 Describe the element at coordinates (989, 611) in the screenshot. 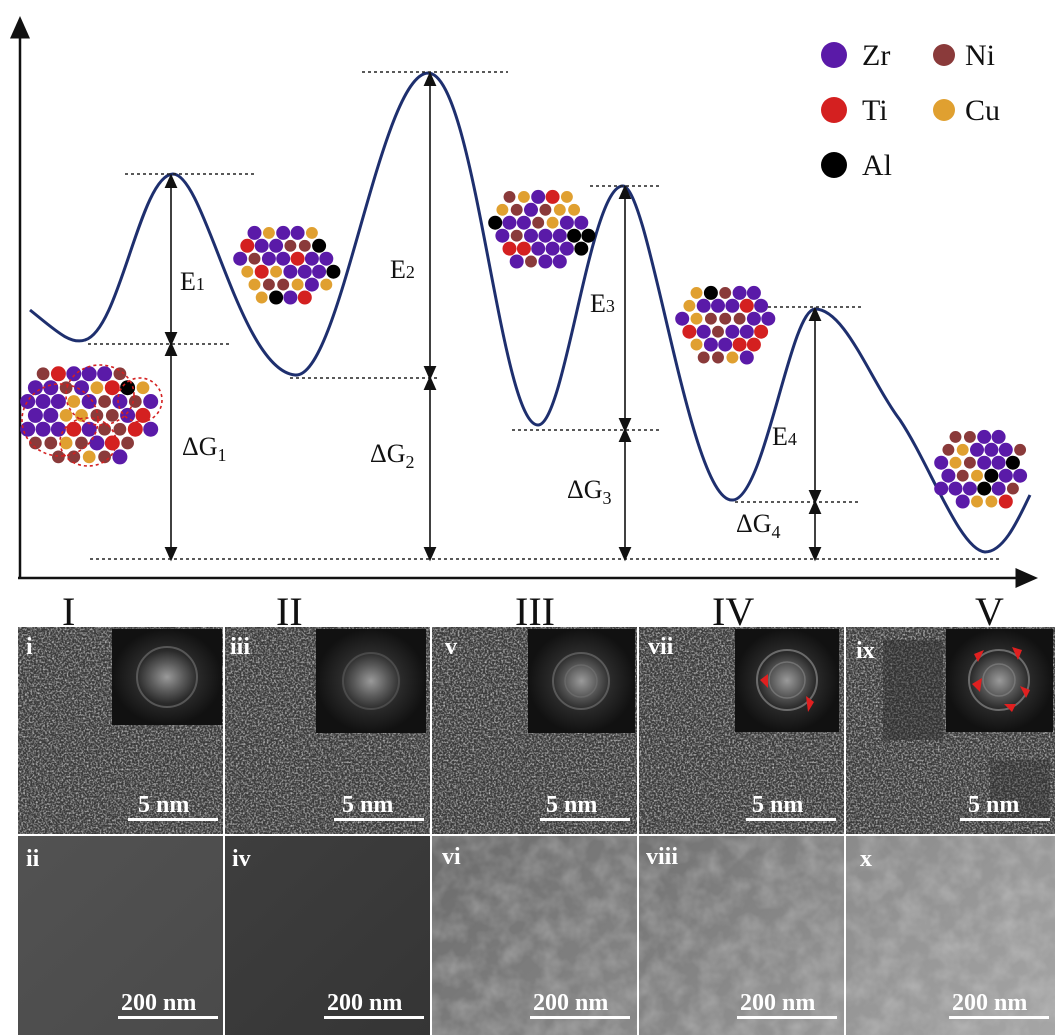

I see `stage-label-v: V` at that location.